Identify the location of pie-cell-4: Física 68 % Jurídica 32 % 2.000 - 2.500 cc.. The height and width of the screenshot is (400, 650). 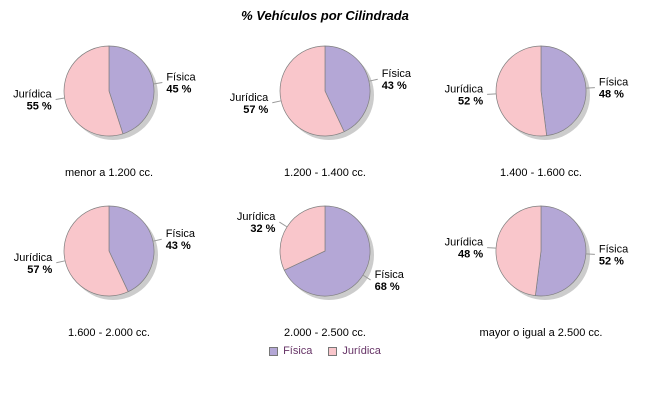
(325, 262).